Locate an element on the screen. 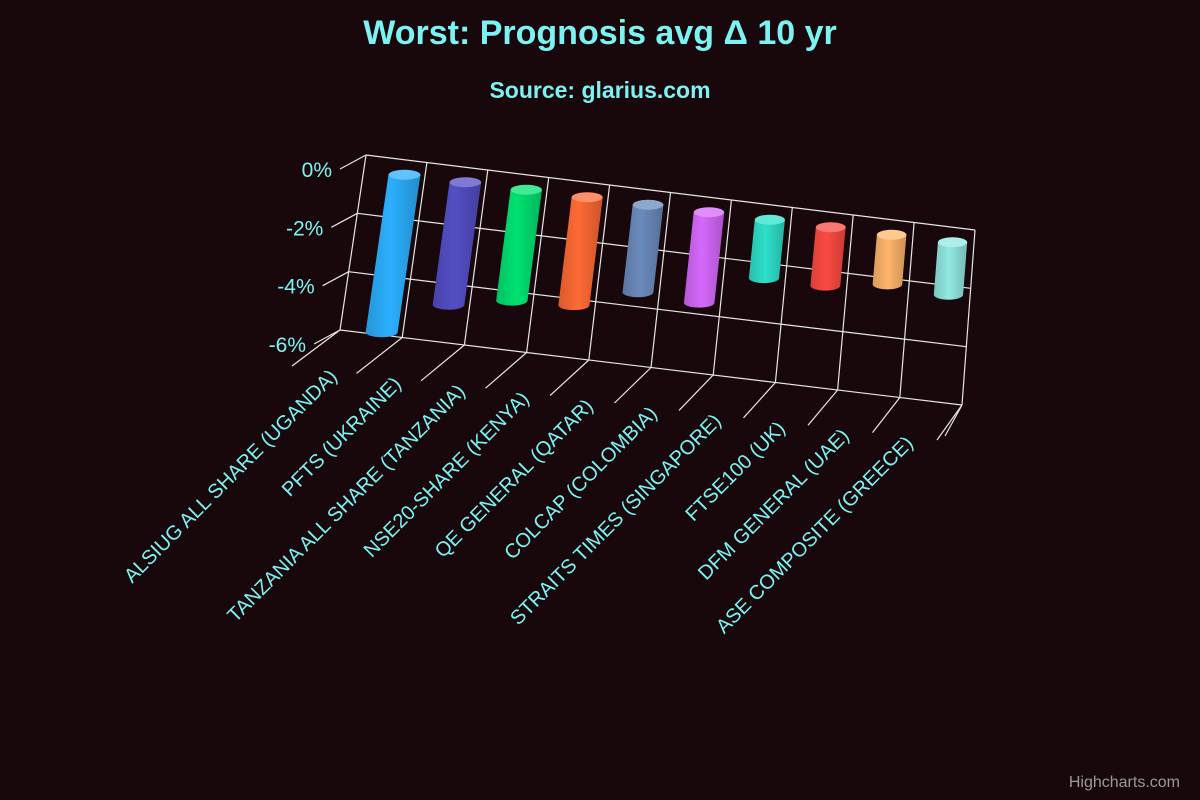  bar-pfts-ukraine is located at coordinates (457, 243).